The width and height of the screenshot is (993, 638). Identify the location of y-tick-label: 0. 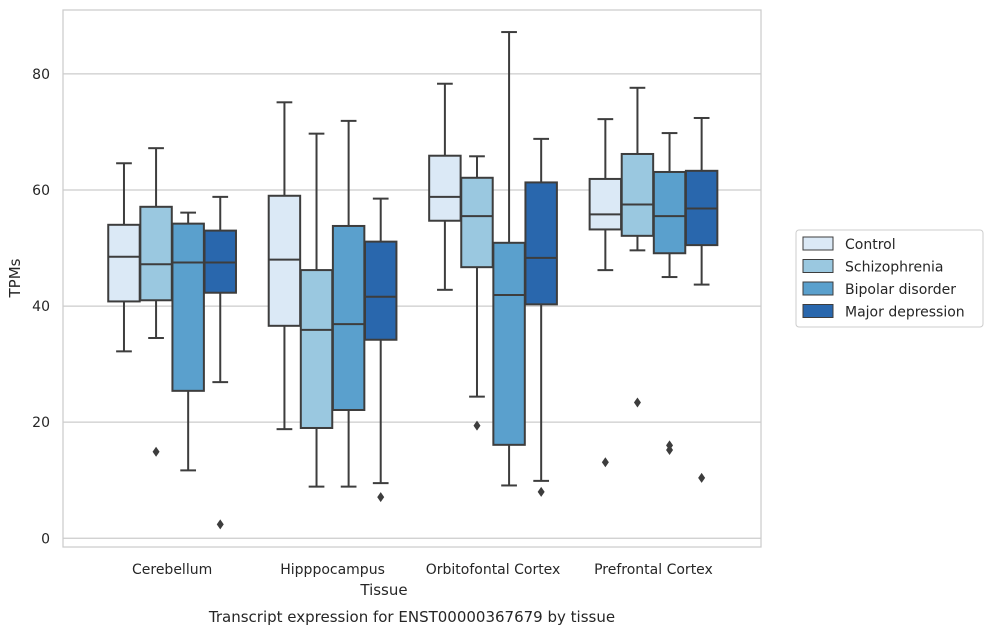
(45, 539).